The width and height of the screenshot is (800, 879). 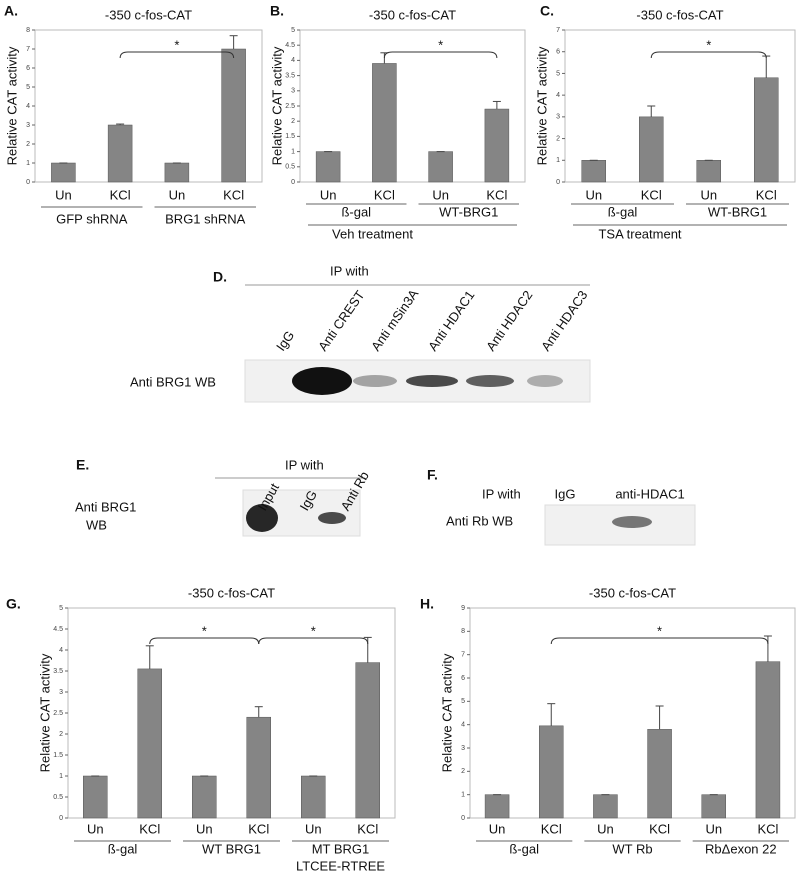 I want to click on lane-label: Anti HDAC2, so click(x=509, y=321).